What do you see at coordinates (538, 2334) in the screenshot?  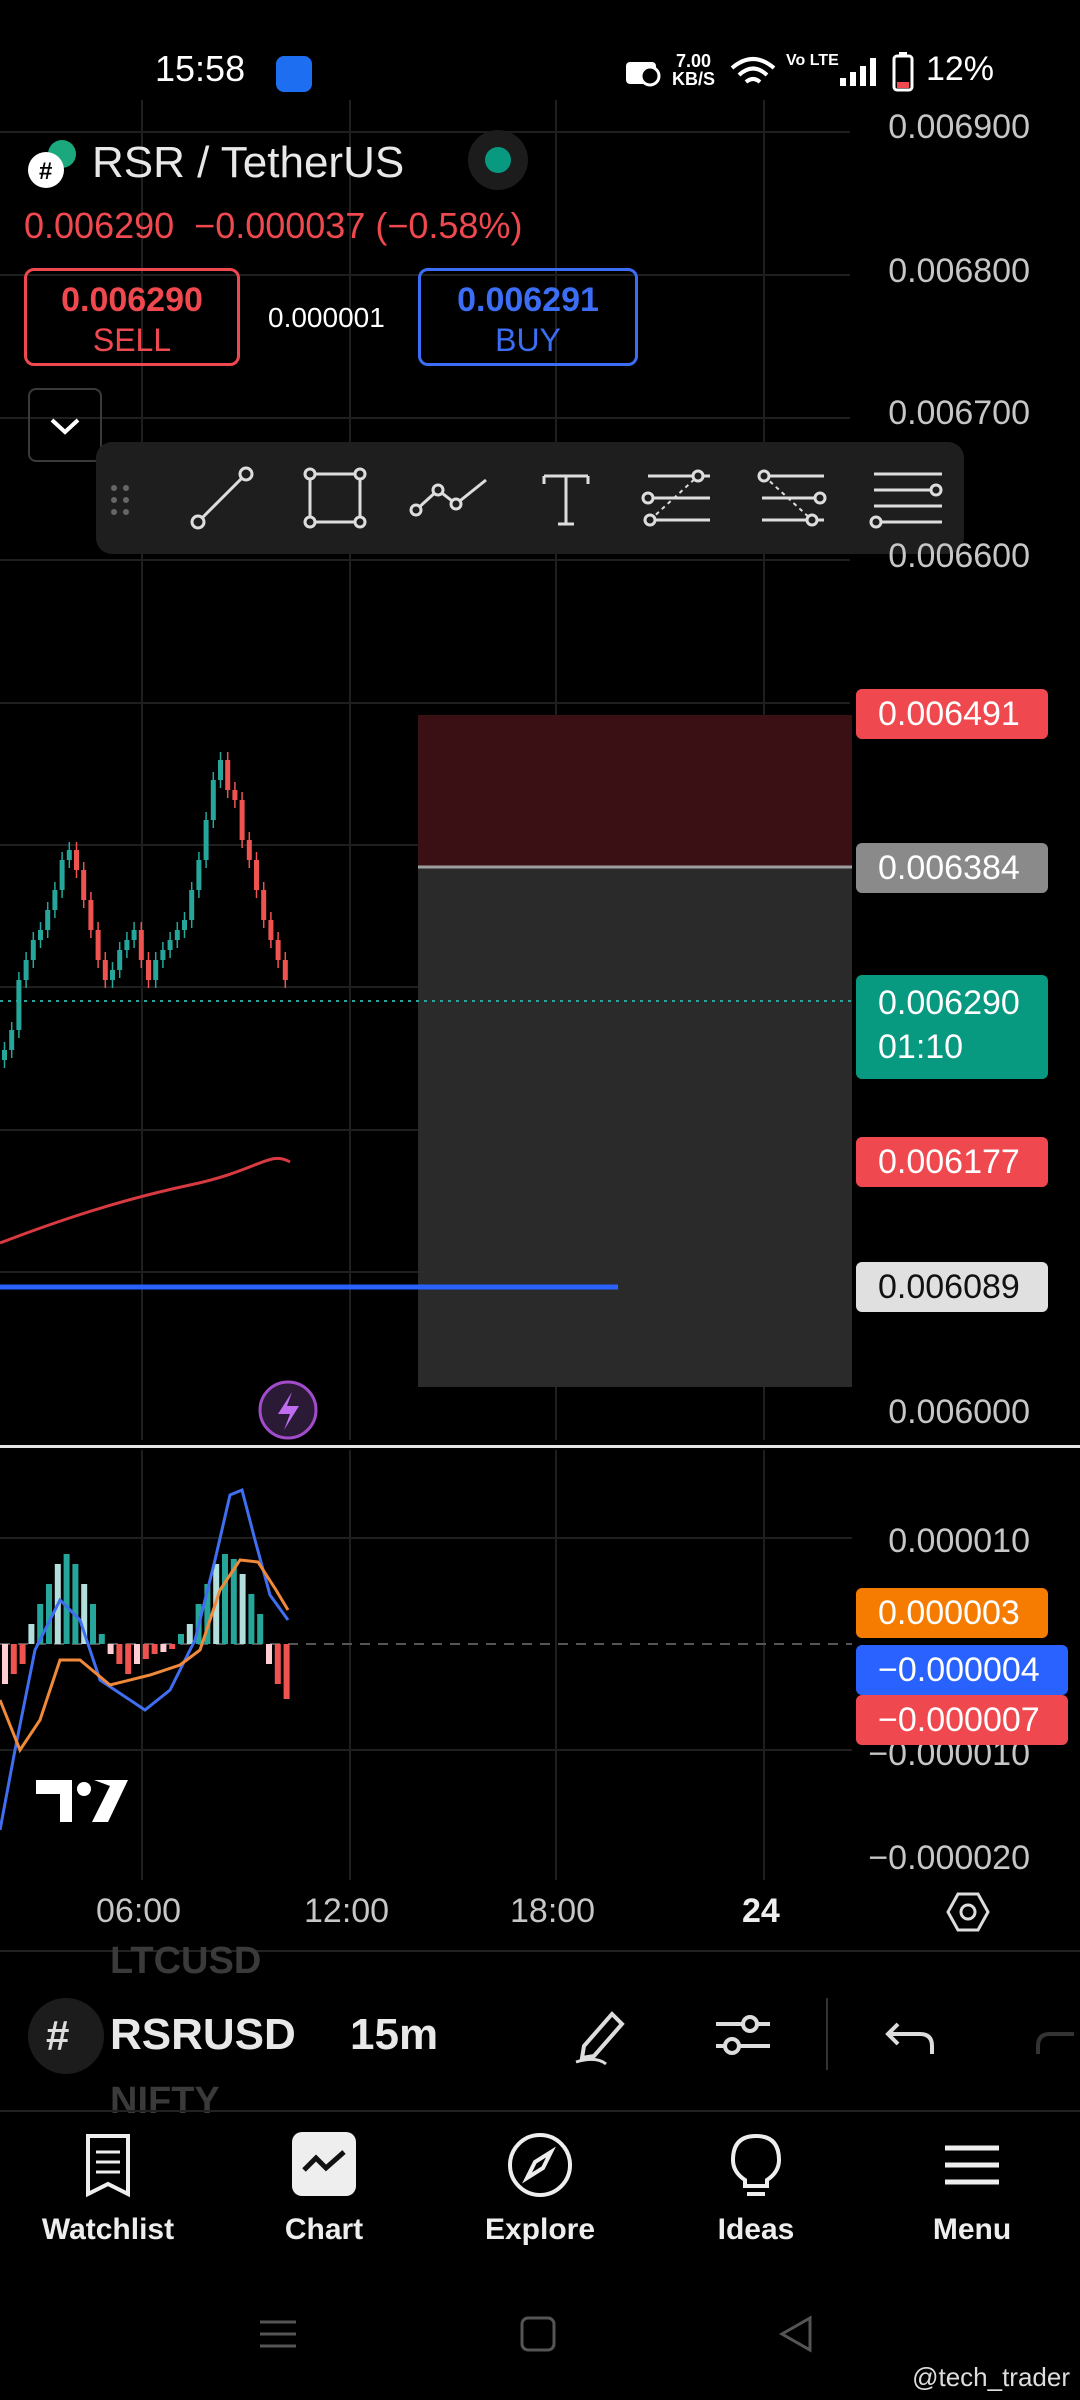 I see `home-icon` at bounding box center [538, 2334].